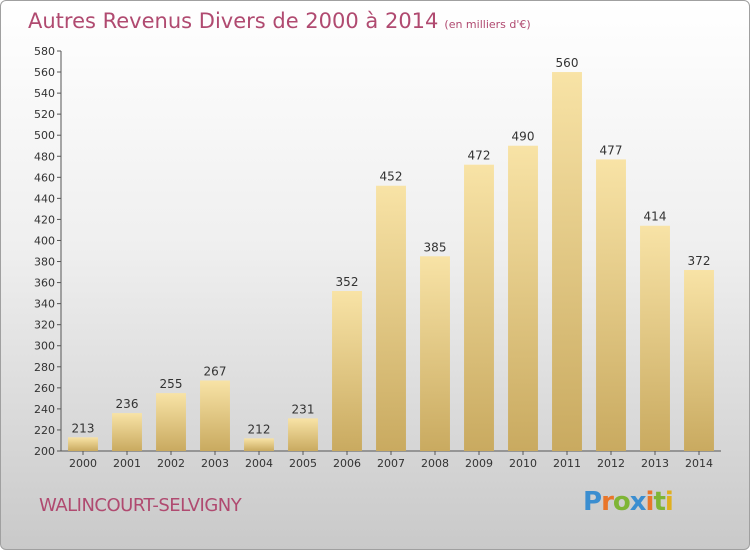 The height and width of the screenshot is (550, 750). What do you see at coordinates (435, 247) in the screenshot?
I see `data-label-2008: 385` at bounding box center [435, 247].